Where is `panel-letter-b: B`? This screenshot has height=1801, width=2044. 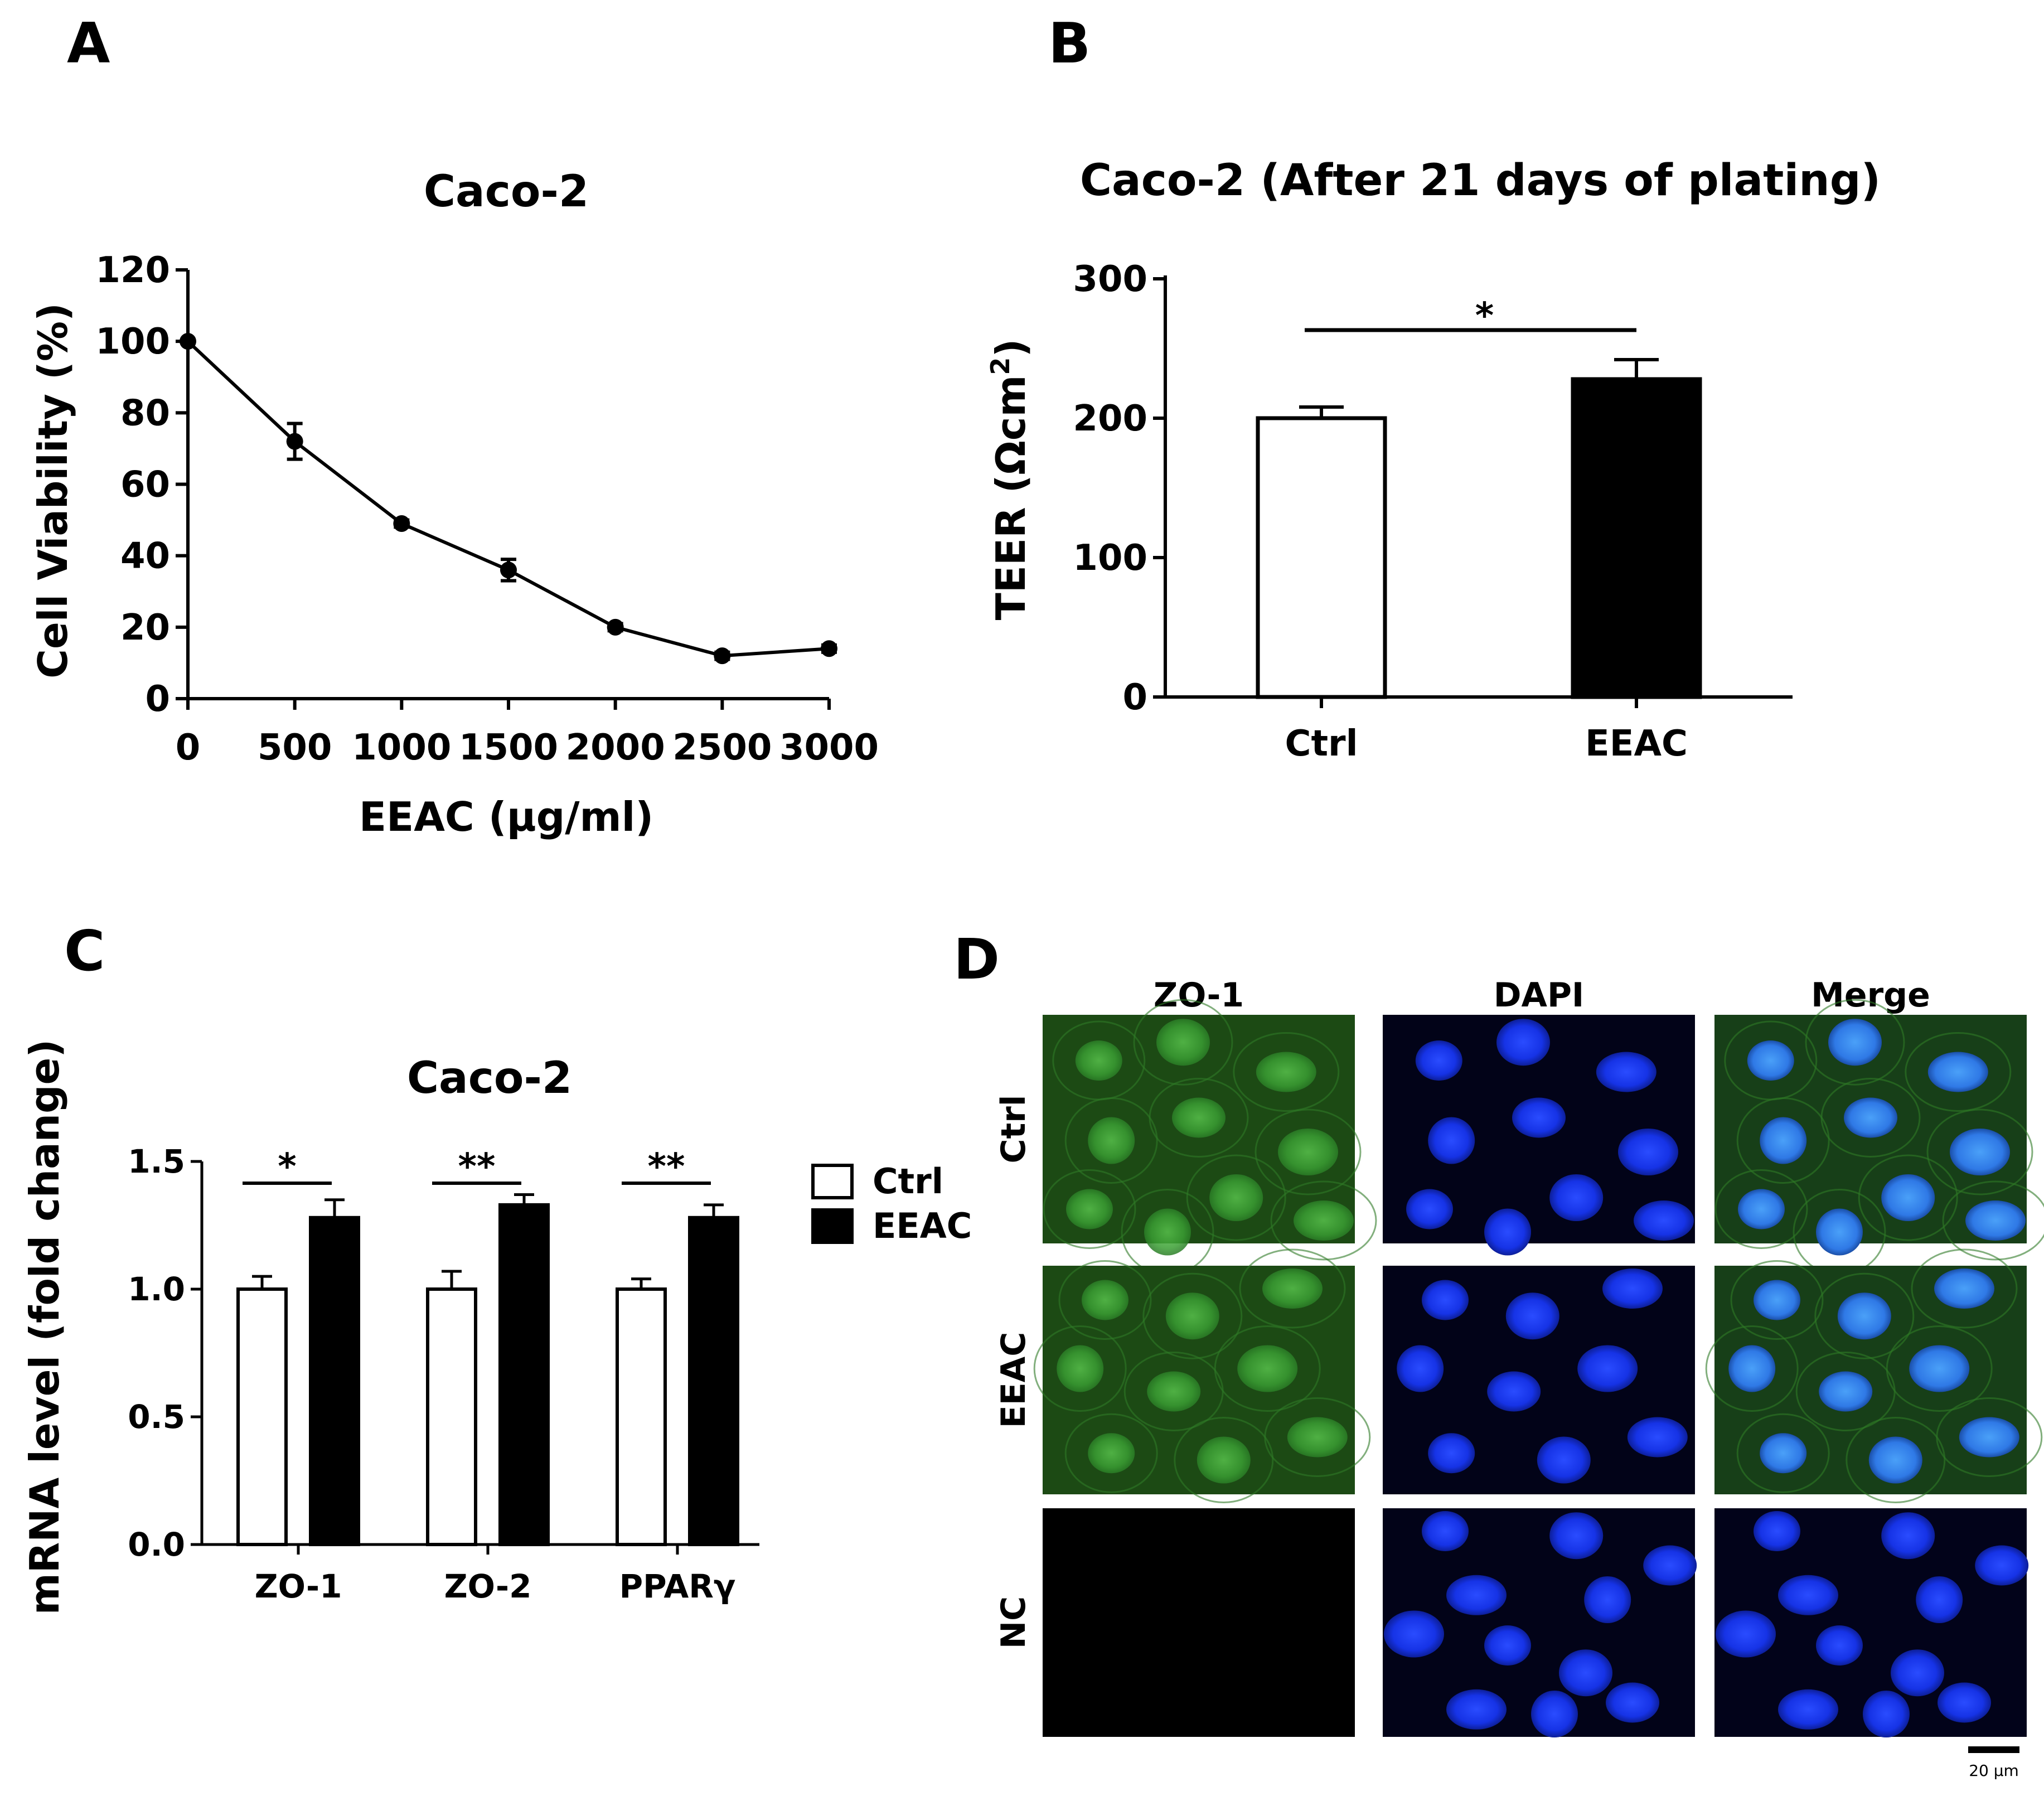 panel-letter-b: B is located at coordinates (1069, 43).